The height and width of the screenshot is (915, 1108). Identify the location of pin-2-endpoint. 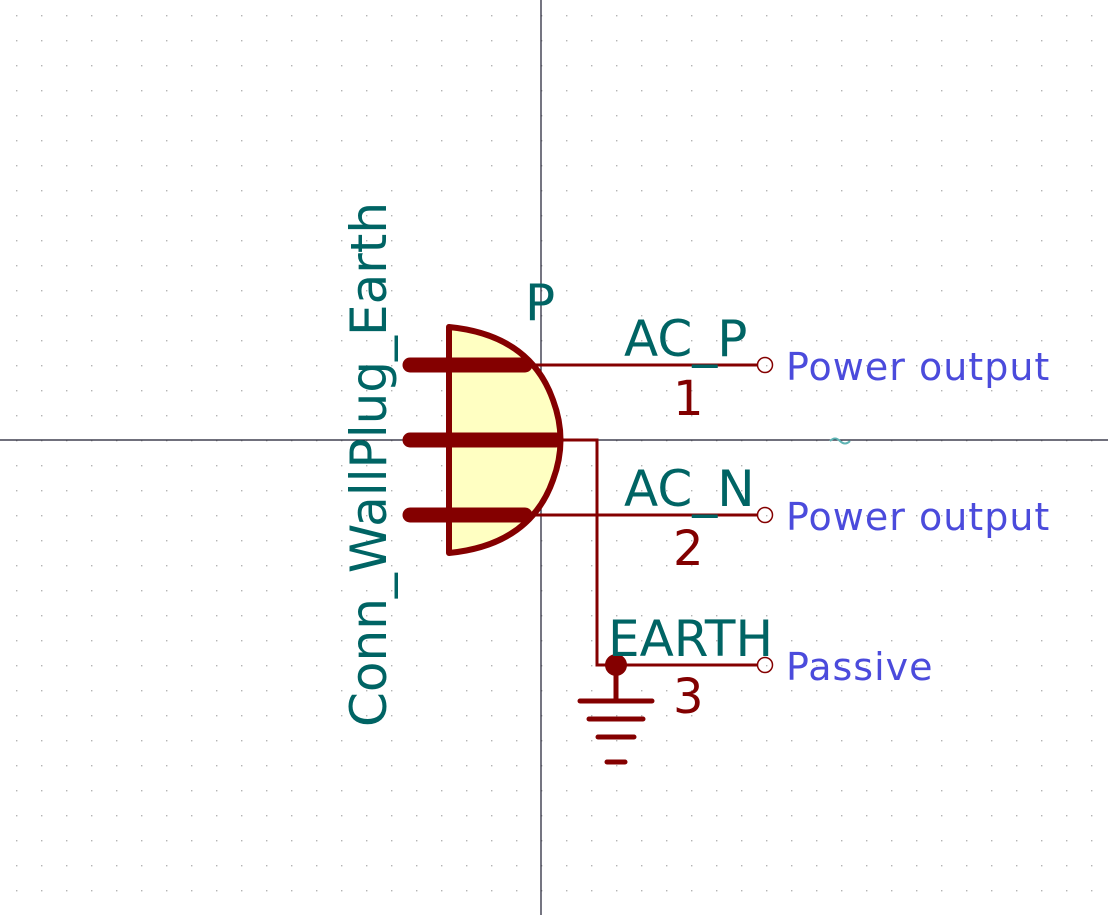
(765, 515).